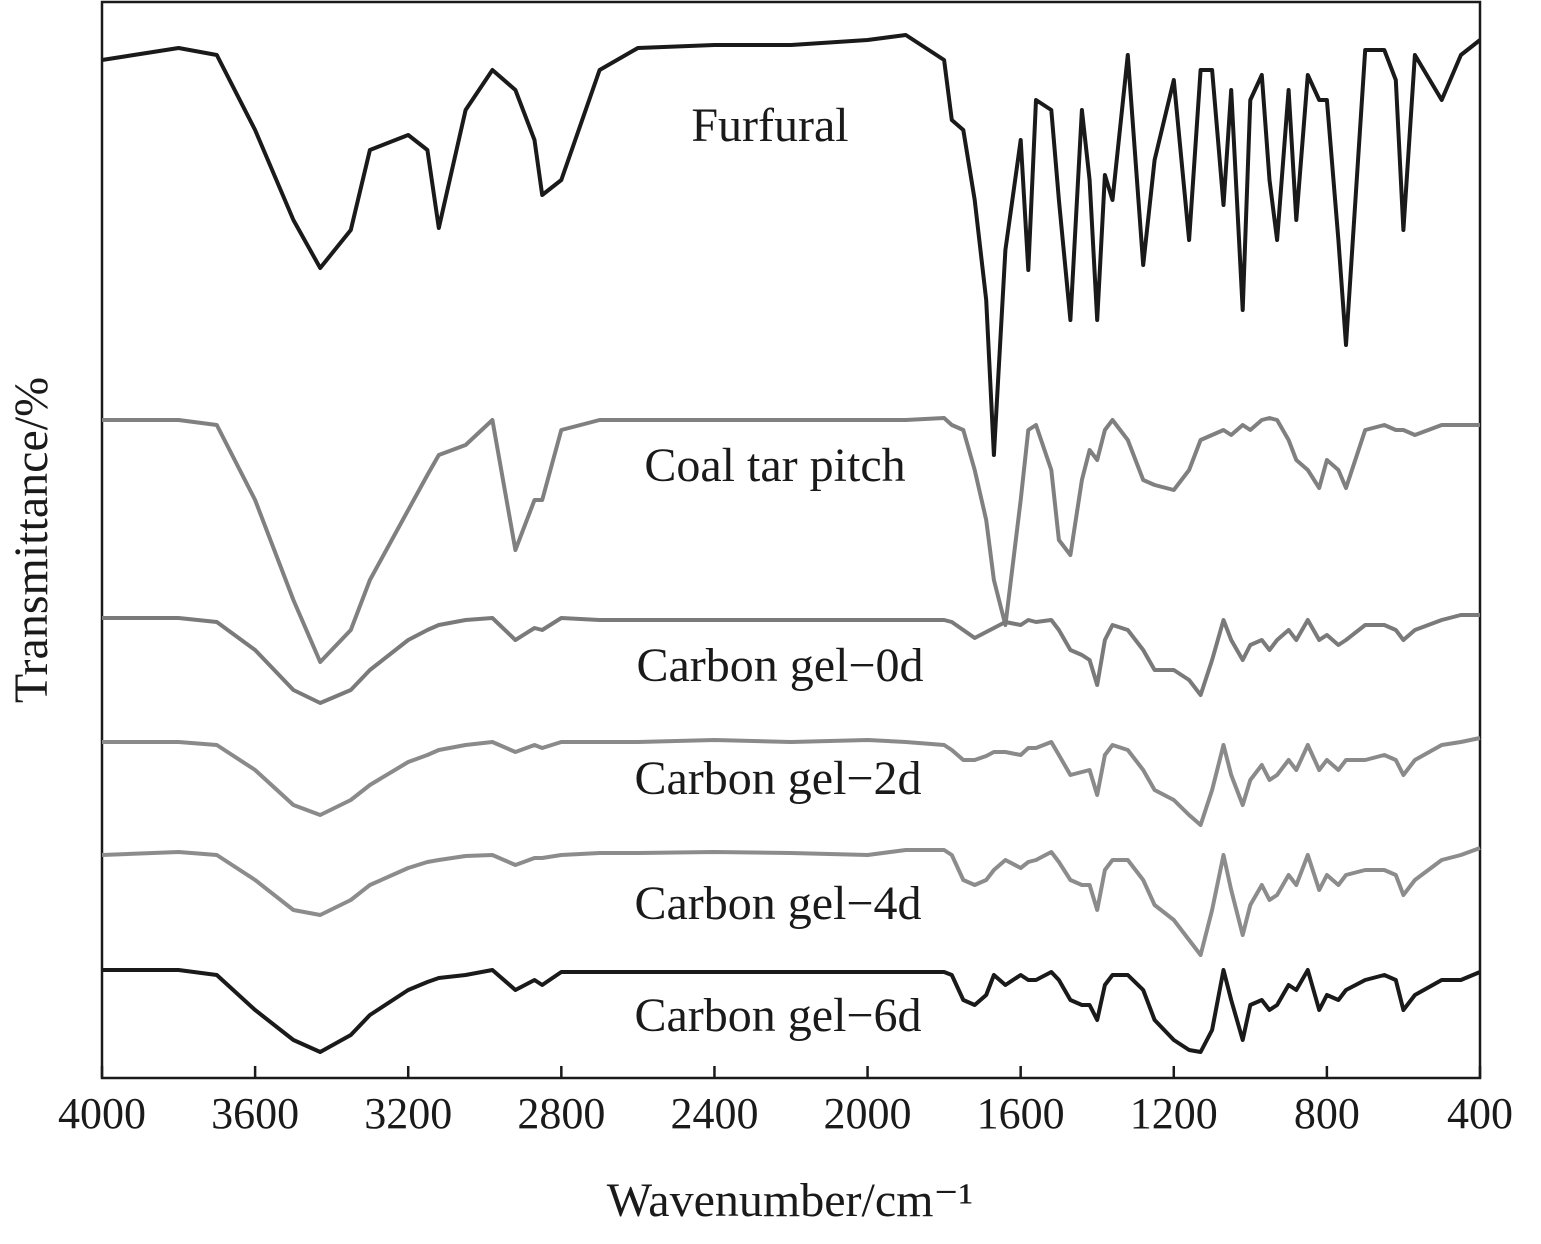 Image resolution: width=1541 pixels, height=1244 pixels. I want to click on x-tick-label: 1200, so click(1174, 1113).